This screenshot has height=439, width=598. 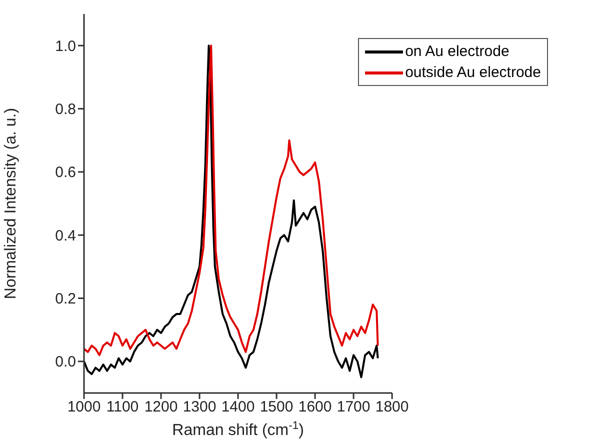 I want to click on y-tick-label: 0.4, so click(x=65, y=235).